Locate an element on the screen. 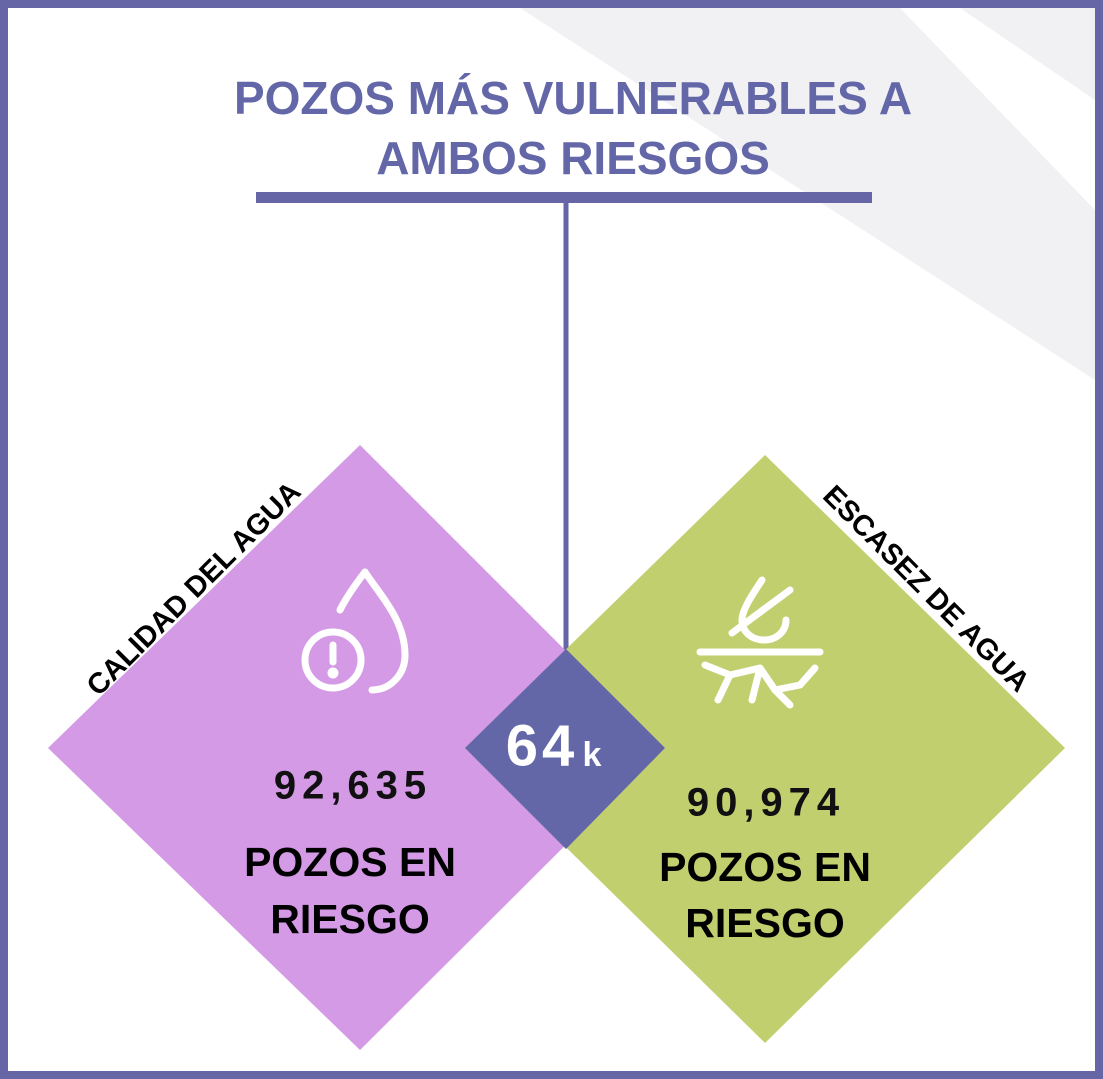 This screenshot has height=1079, width=1103. title-line: POZOS MÁS VULNERABLES A is located at coordinates (573, 98).